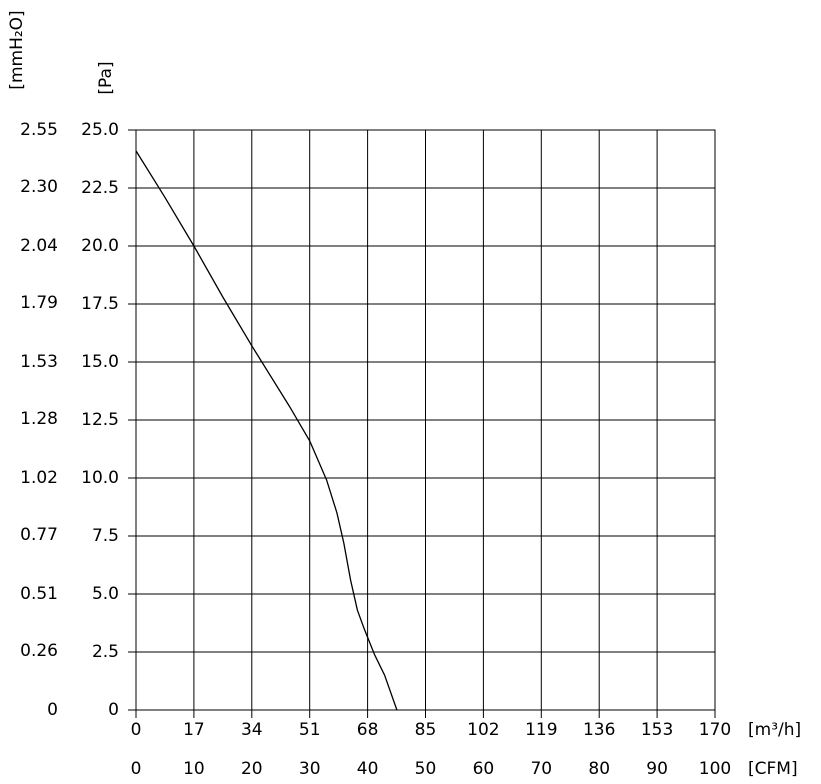 The height and width of the screenshot is (784, 821). I want to click on y-tick-label: 10.0, so click(100, 478).